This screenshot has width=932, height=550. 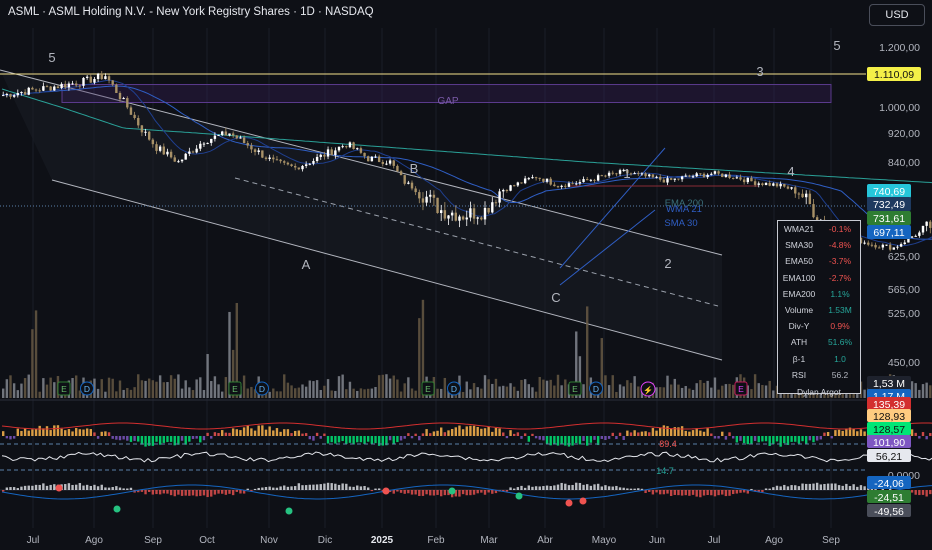 I want to click on currency-selector: USD, so click(x=897, y=15).